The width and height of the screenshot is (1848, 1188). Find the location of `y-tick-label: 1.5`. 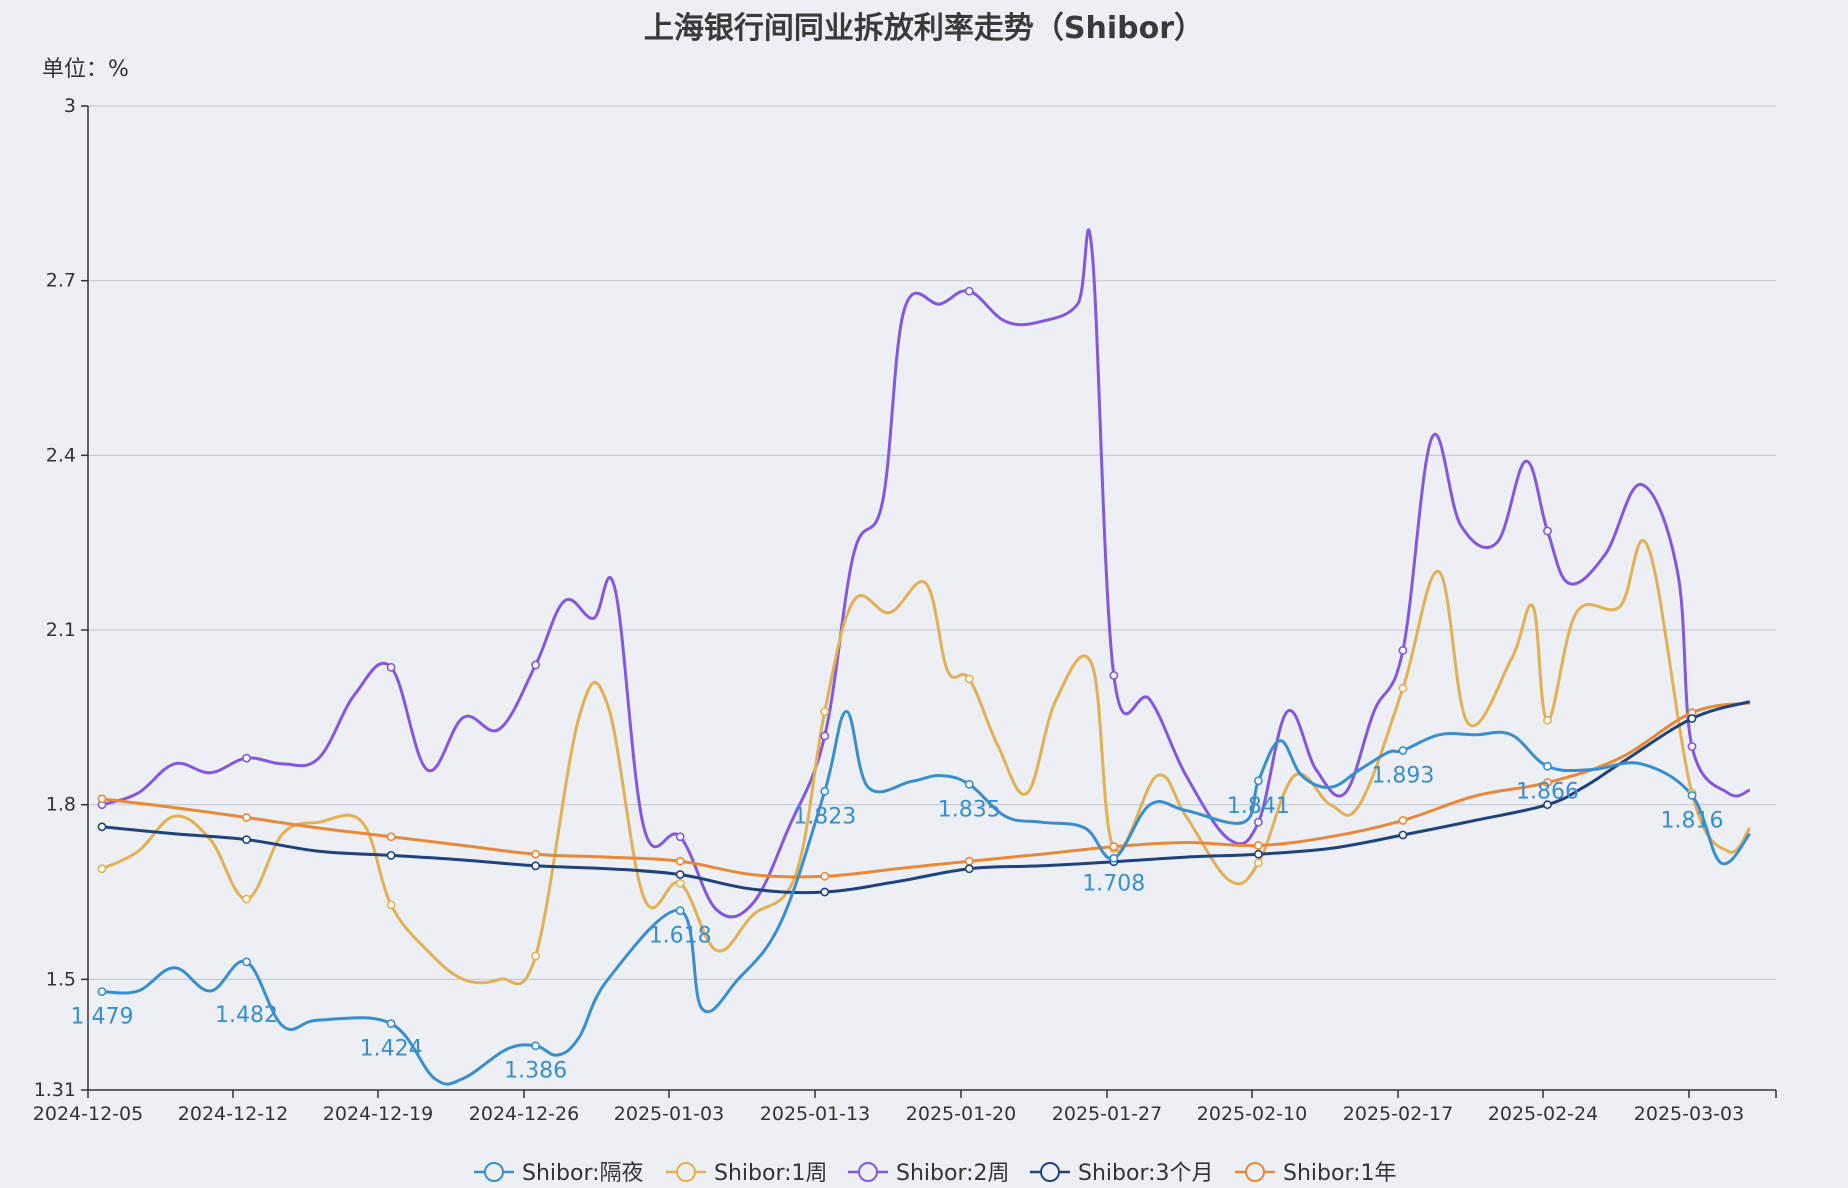

y-tick-label: 1.5 is located at coordinates (61, 979).